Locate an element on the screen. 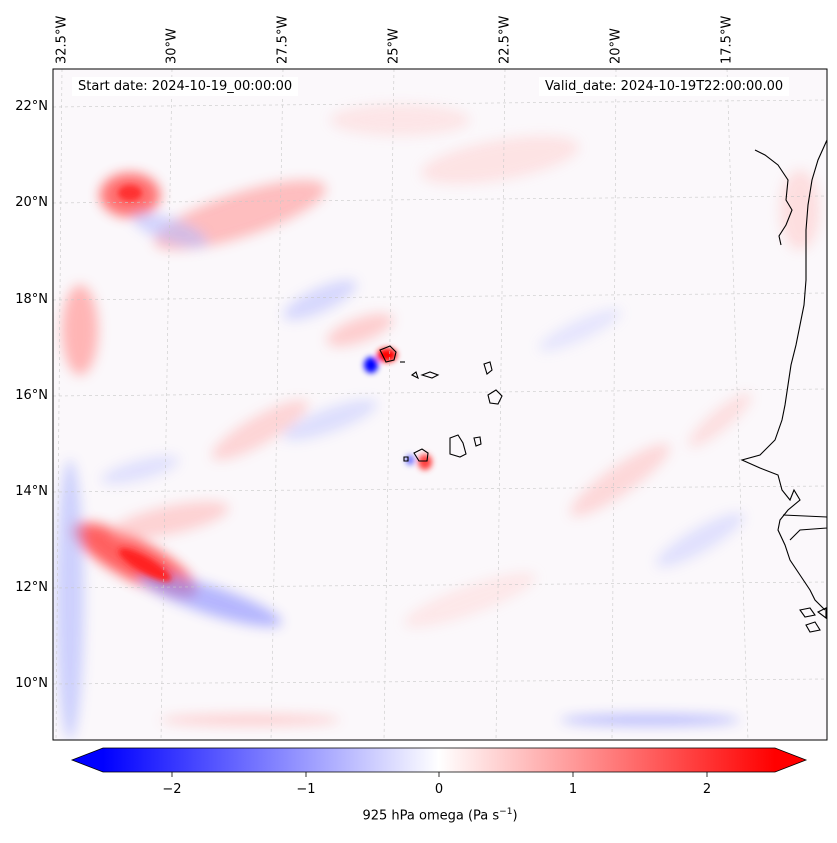 This screenshot has height=843, width=837. colorbar-outline is located at coordinates (439, 760).